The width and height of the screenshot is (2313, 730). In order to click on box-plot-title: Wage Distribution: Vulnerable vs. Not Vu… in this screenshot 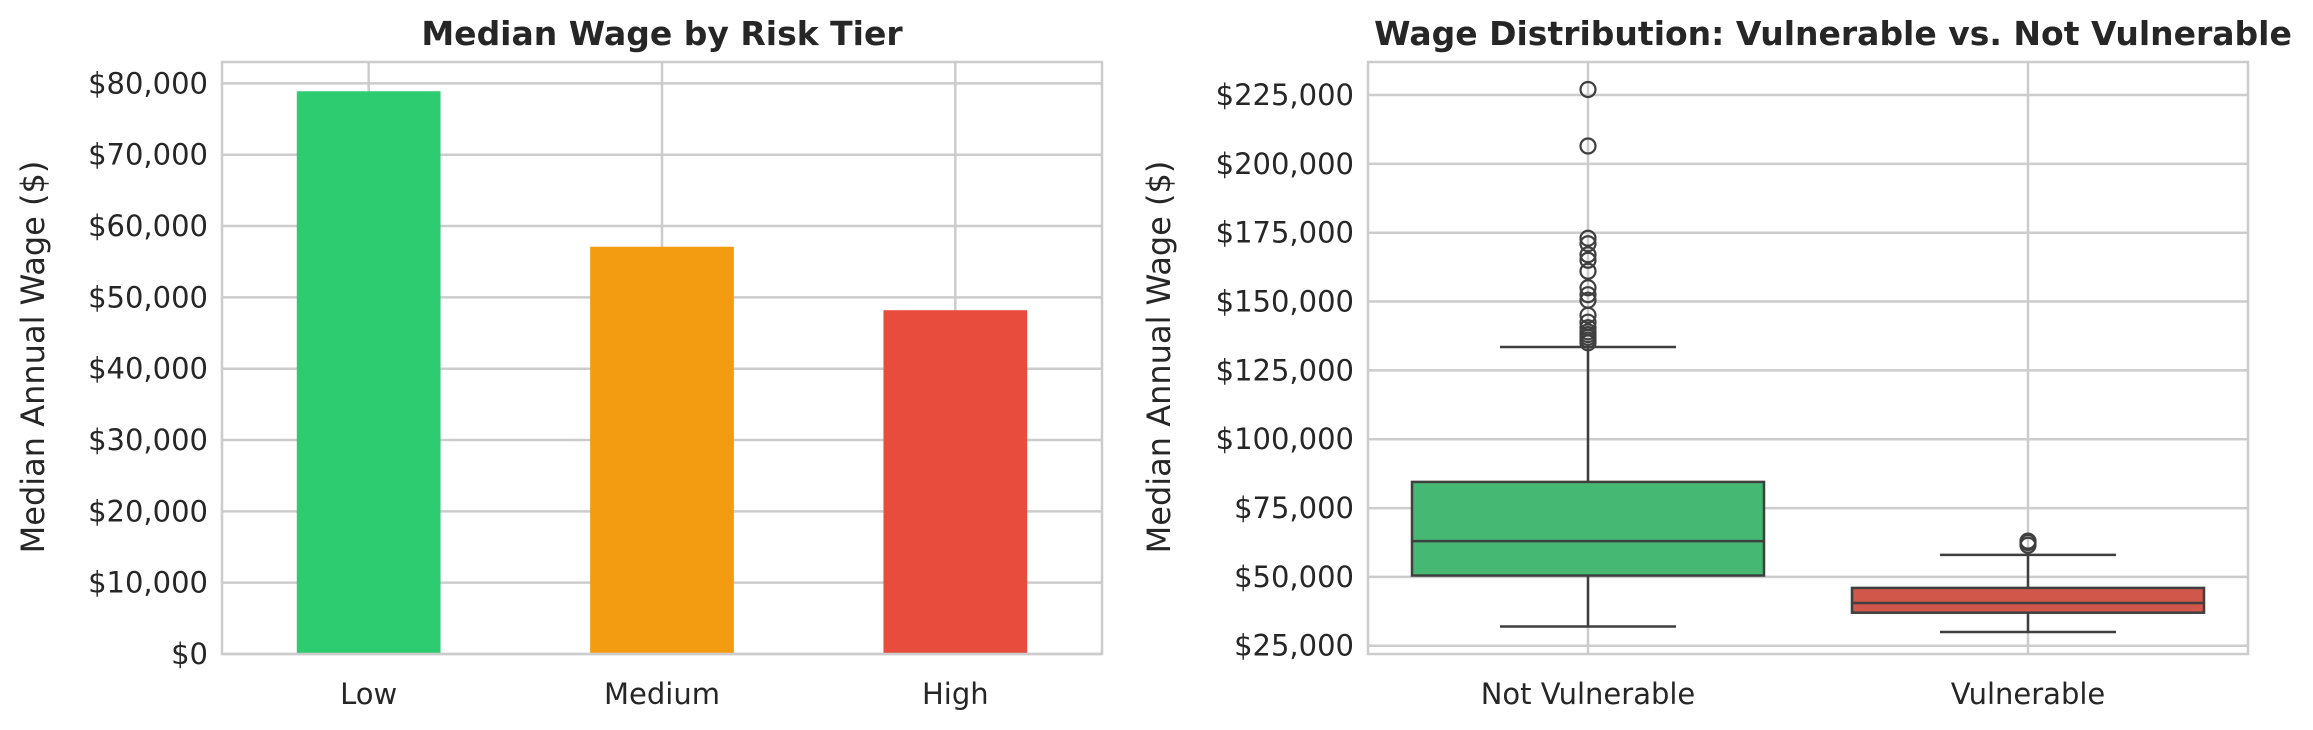, I will do `click(1833, 33)`.